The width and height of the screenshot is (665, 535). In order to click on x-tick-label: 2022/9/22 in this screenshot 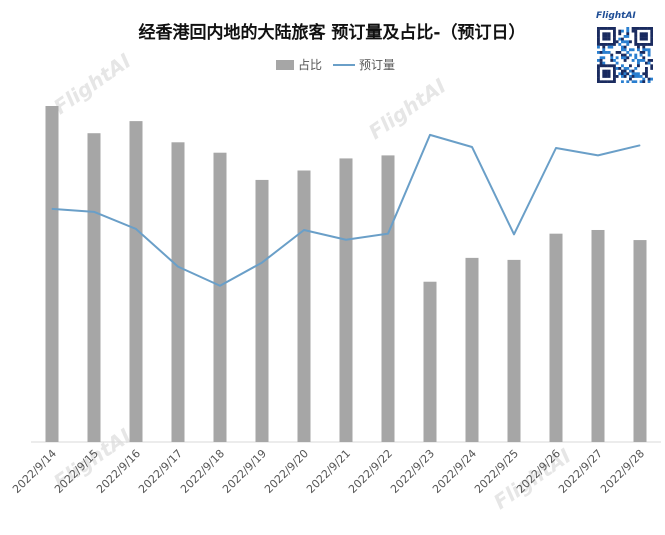, I will do `click(370, 471)`.